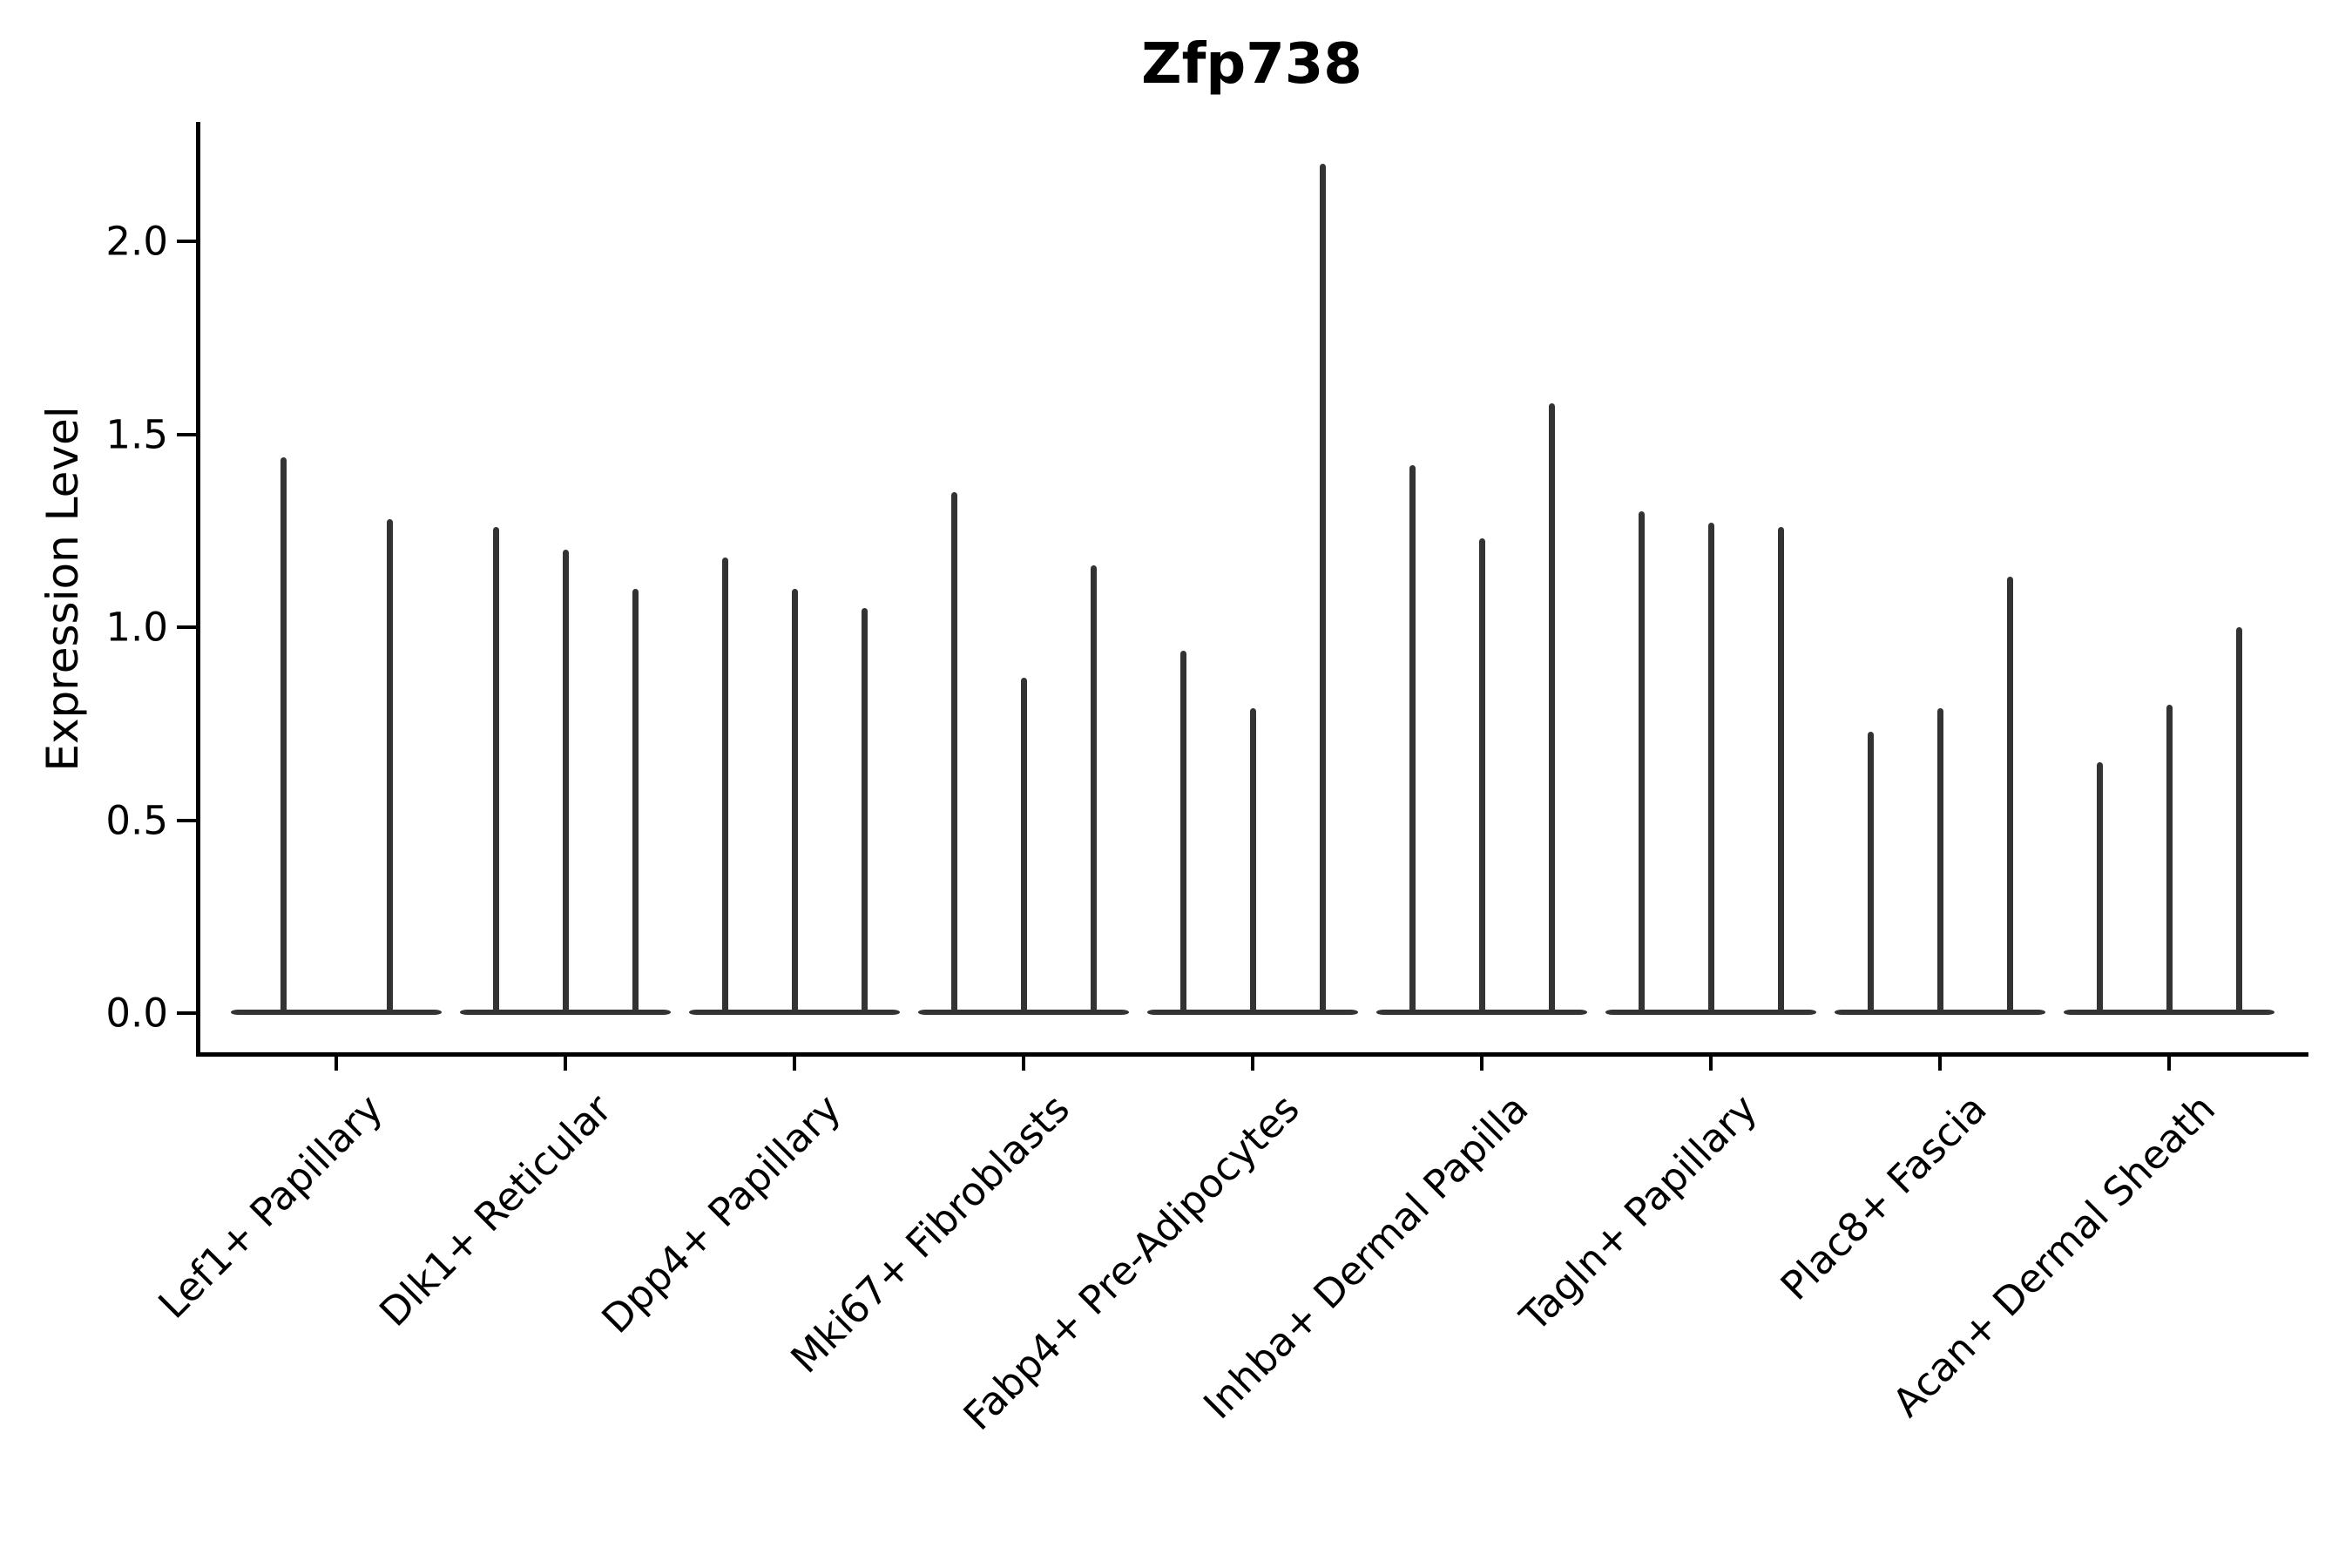 This screenshot has width=2352, height=1568. Describe the element at coordinates (136, 241) in the screenshot. I see `y-tick-label: 2.0` at that location.